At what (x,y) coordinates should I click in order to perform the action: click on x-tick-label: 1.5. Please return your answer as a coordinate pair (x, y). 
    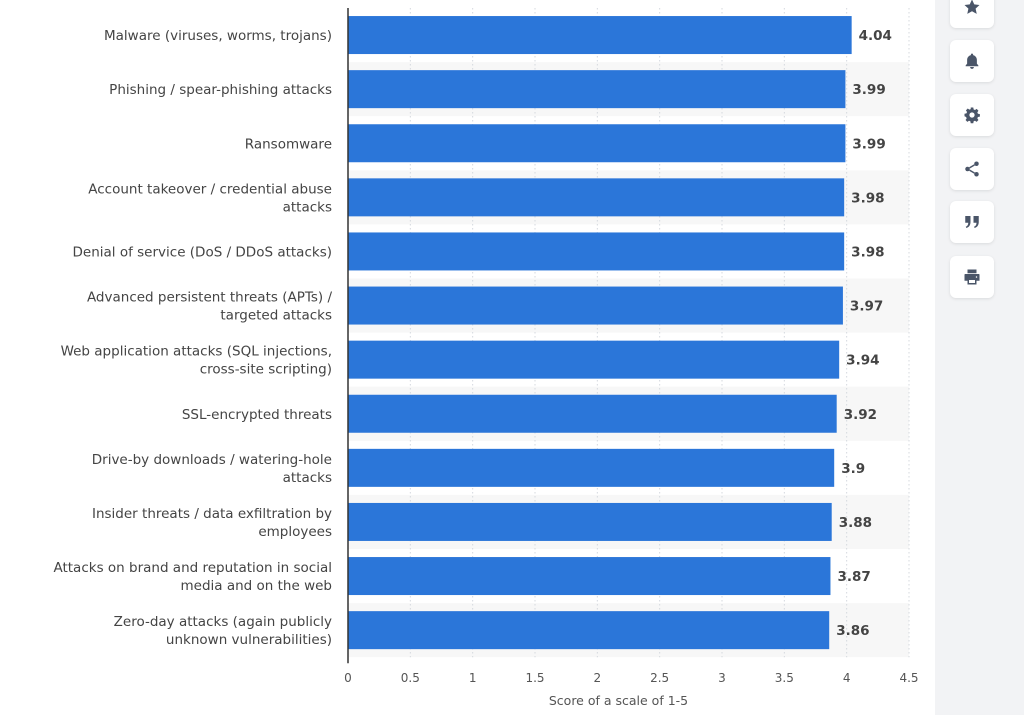
    Looking at the image, I should click on (534, 678).